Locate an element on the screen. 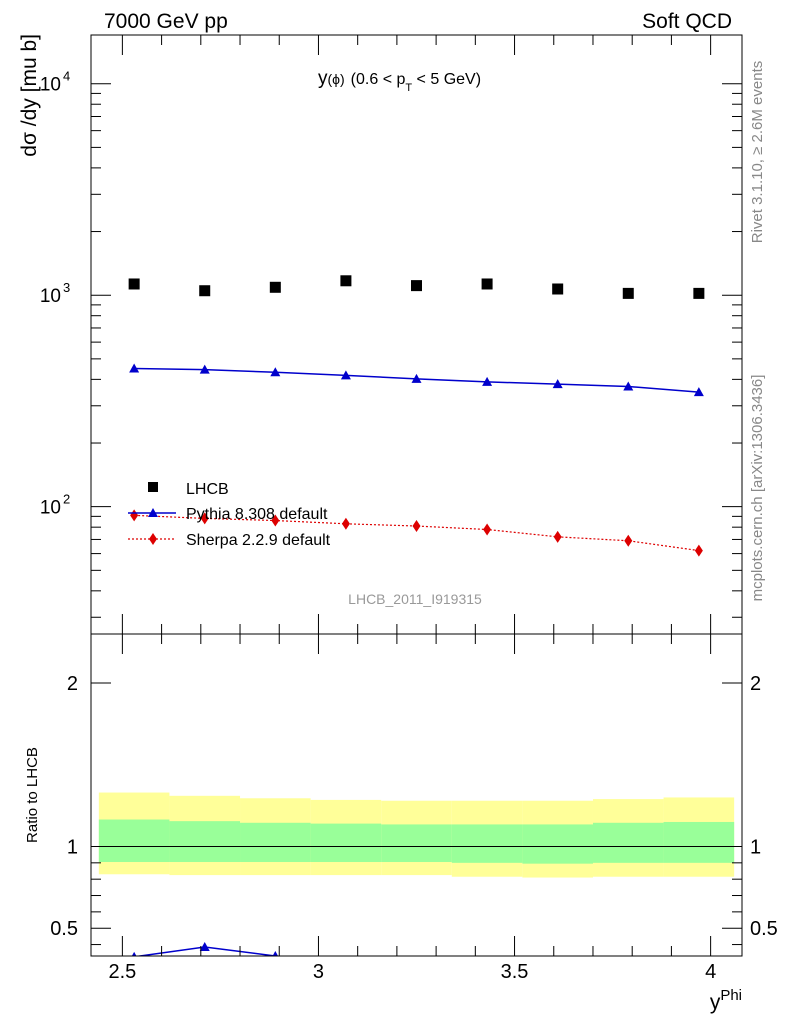 Image resolution: width=786 pixels, height=1024 pixels. header-process-label: Soft QCD is located at coordinates (687, 21).